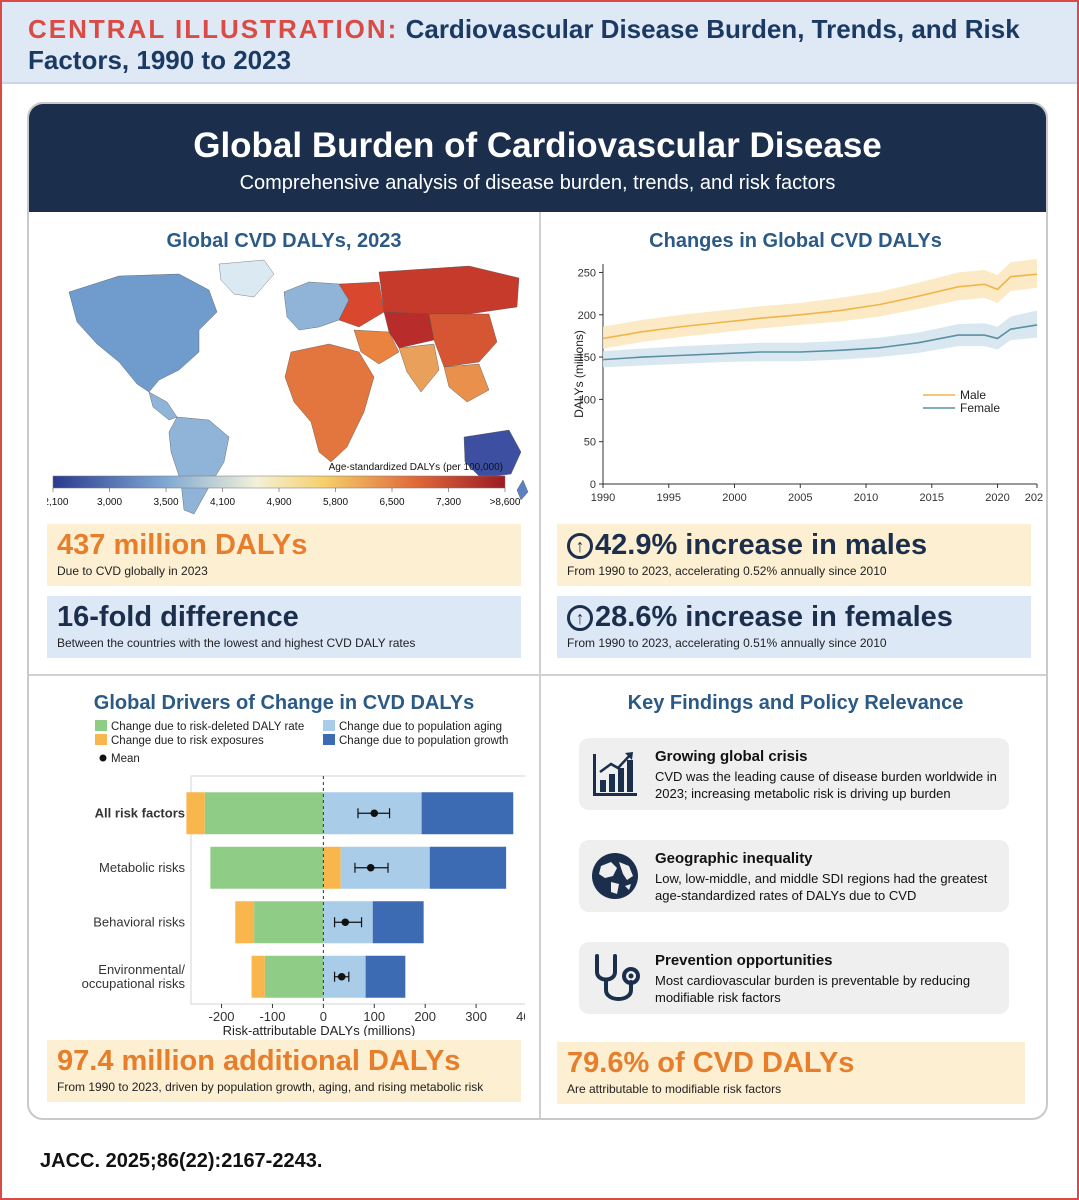 This screenshot has width=1079, height=1200. What do you see at coordinates (587, 273) in the screenshot?
I see `y-tick-label: 250` at bounding box center [587, 273].